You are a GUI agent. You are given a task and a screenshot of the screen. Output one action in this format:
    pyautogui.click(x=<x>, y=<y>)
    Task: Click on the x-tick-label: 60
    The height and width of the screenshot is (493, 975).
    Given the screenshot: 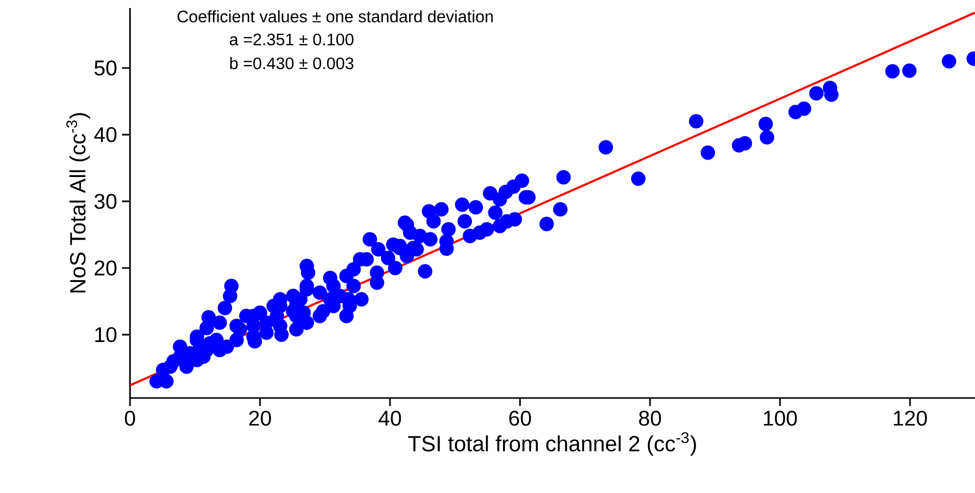 What is the action you would take?
    pyautogui.click(x=520, y=418)
    